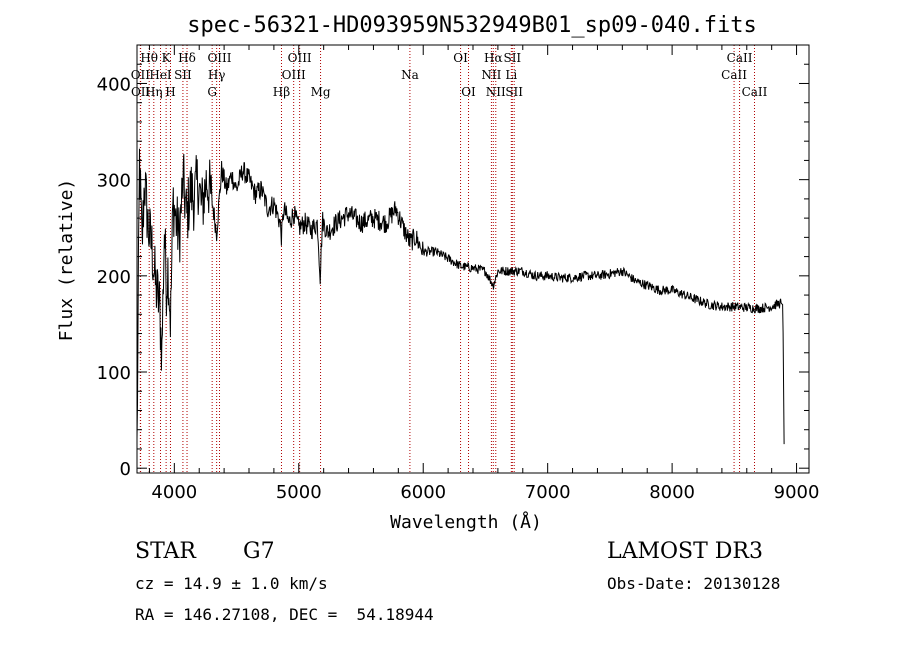 The width and height of the screenshot is (900, 649). Describe the element at coordinates (160, 75) in the screenshot. I see `line-label: HeI` at that location.